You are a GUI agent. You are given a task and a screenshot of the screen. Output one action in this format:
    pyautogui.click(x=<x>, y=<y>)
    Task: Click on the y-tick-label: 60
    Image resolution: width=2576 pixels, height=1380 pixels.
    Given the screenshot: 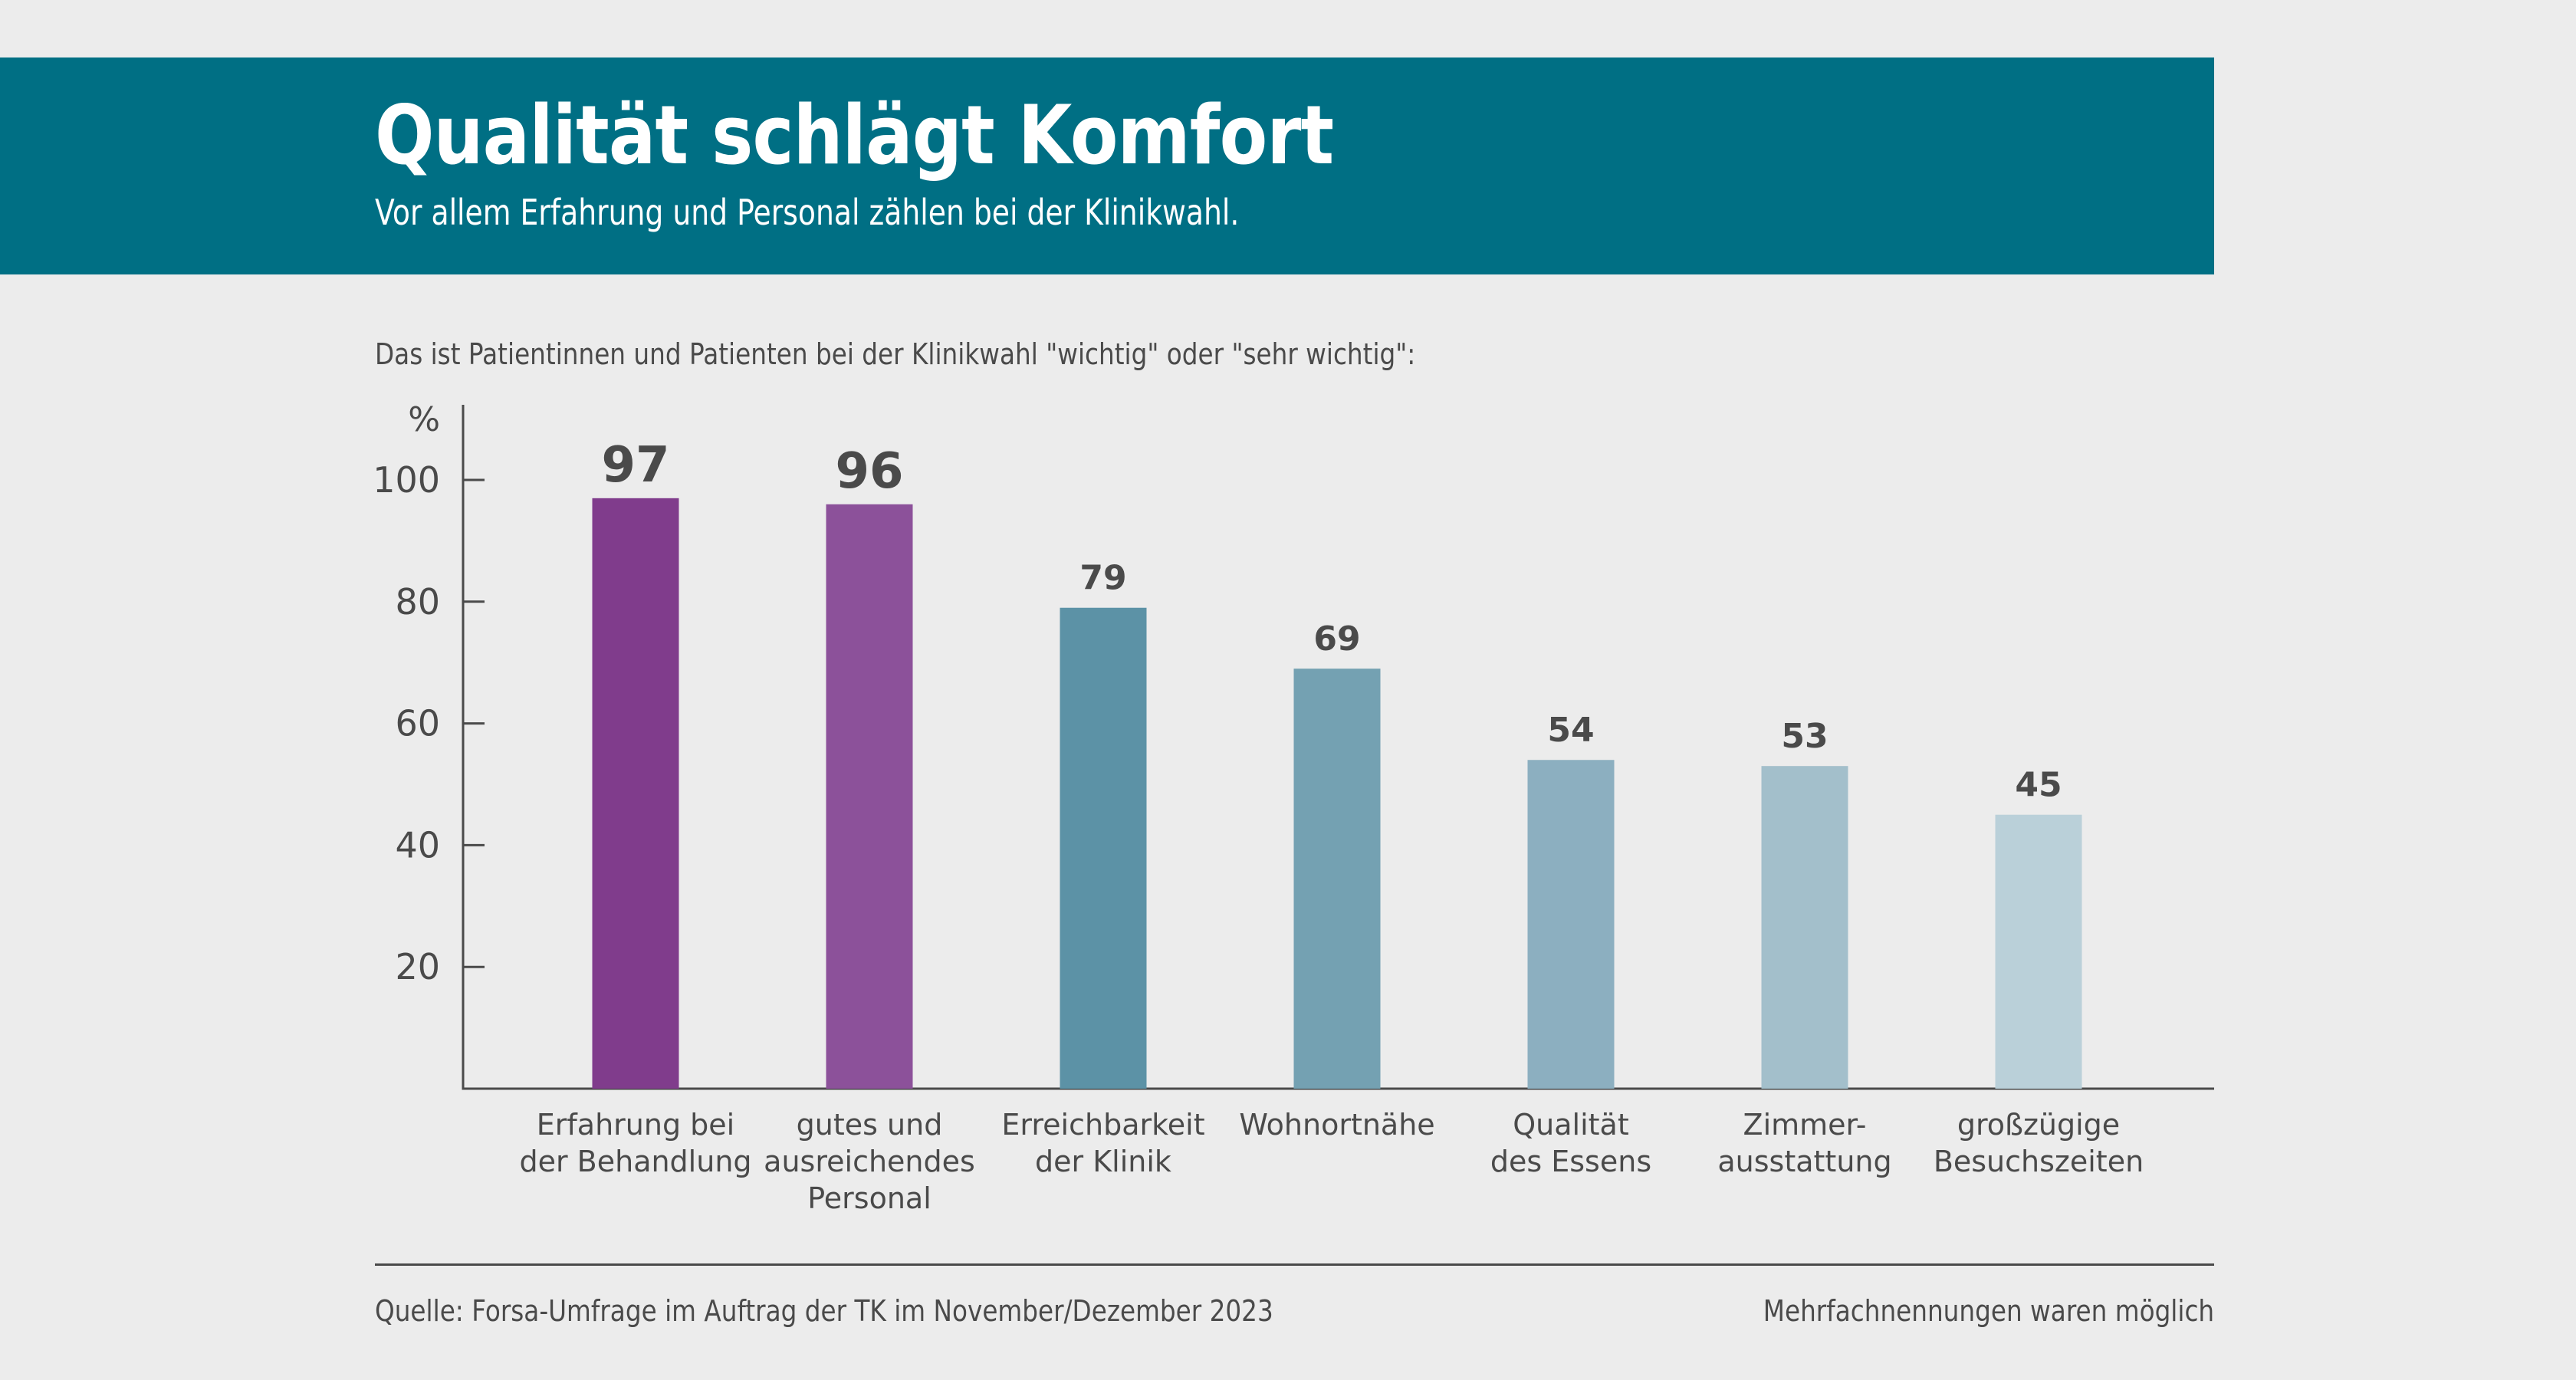 What is the action you would take?
    pyautogui.click(x=418, y=723)
    